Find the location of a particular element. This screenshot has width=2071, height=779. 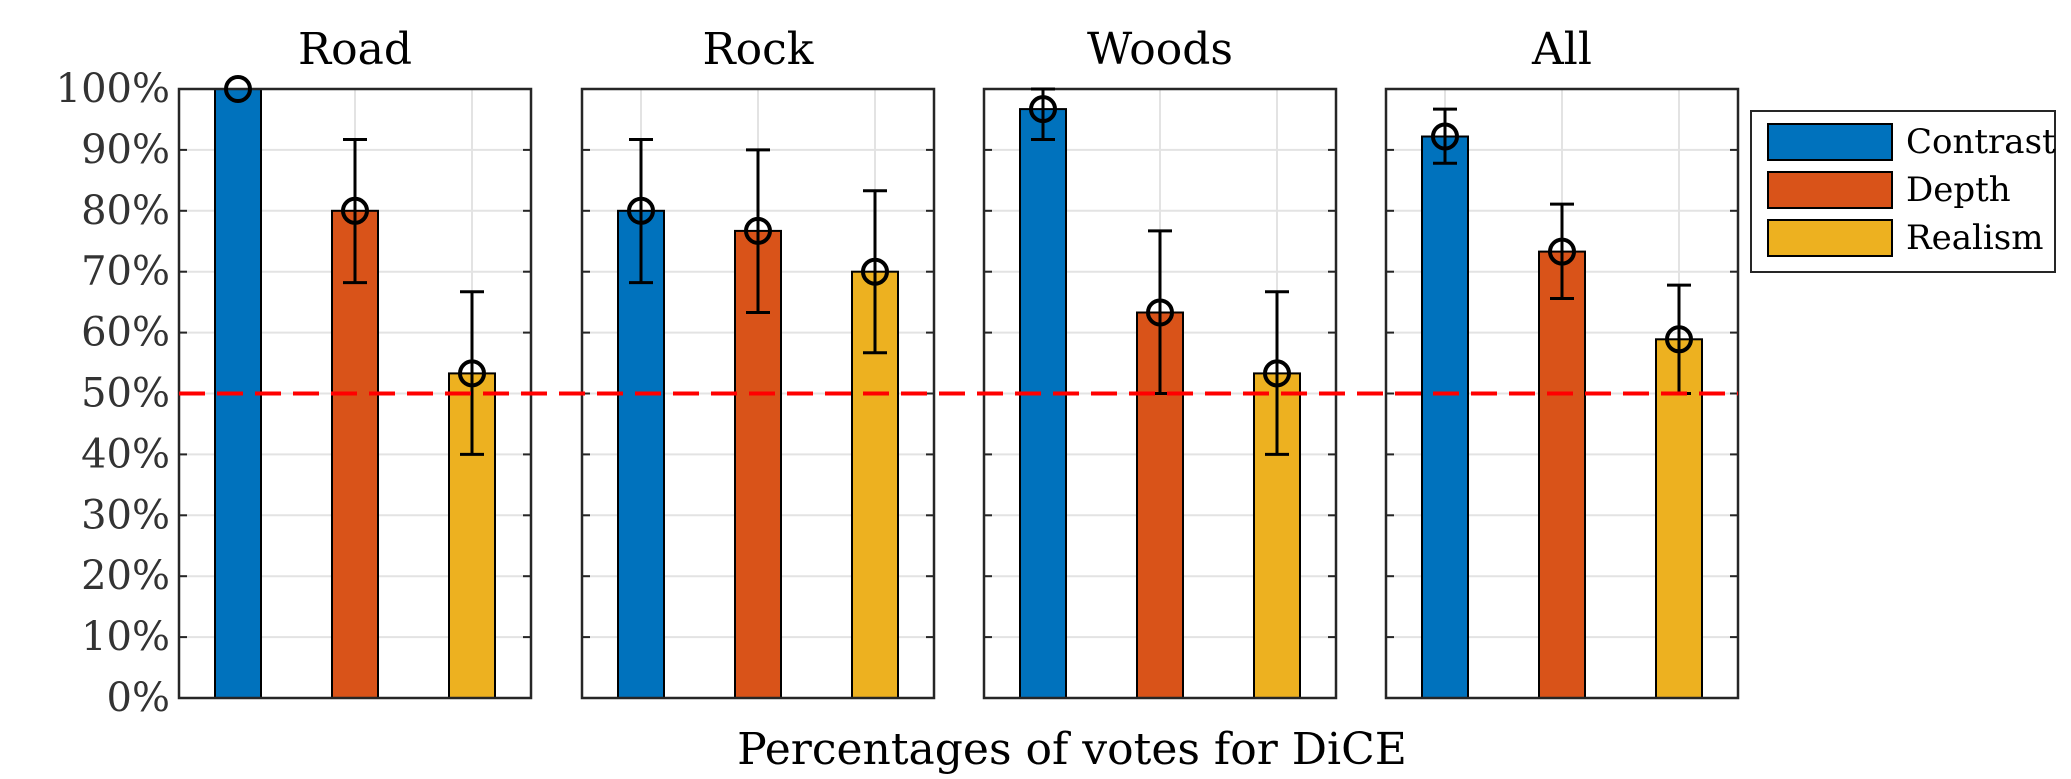

y-tick-label: 30% is located at coordinates (125, 515).